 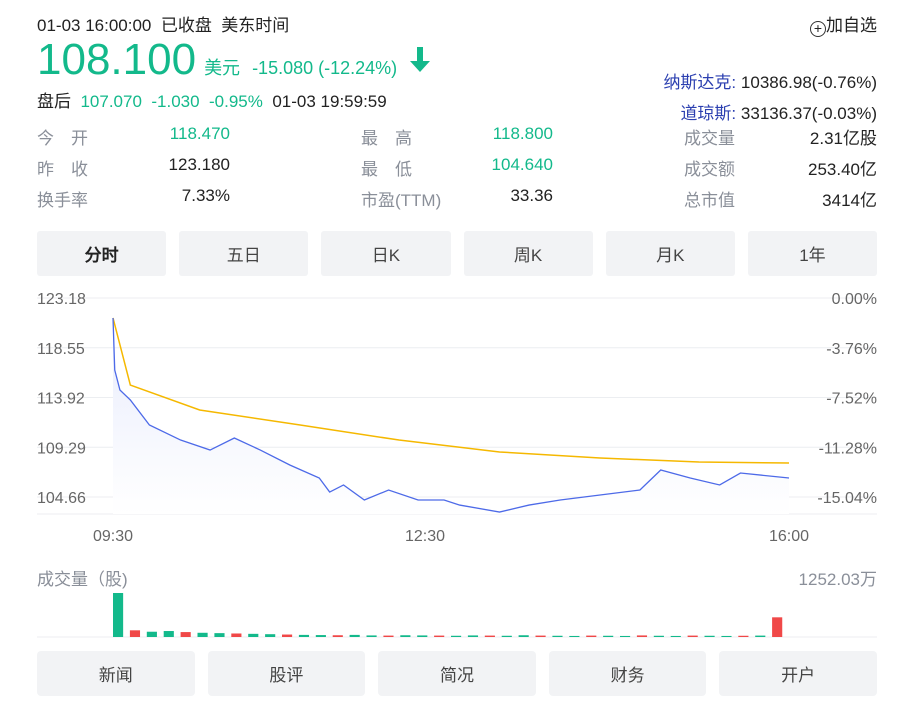 What do you see at coordinates (847, 498) in the screenshot?
I see `y-tick-right: -15.04%` at bounding box center [847, 498].